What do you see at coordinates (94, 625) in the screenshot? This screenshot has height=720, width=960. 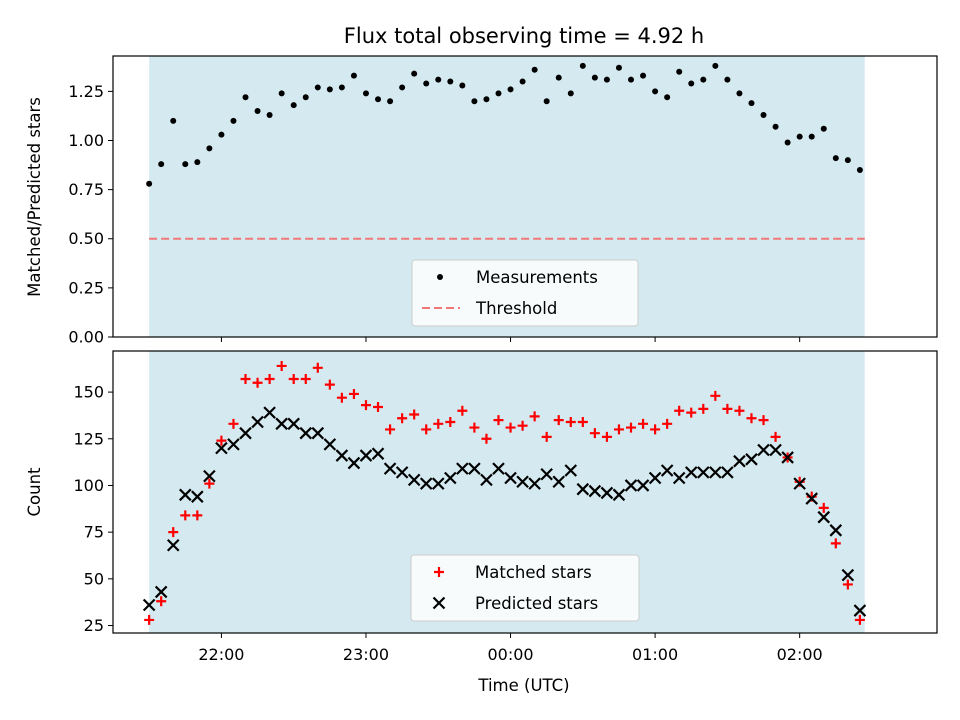 I see `y-tick-label: 25` at bounding box center [94, 625].